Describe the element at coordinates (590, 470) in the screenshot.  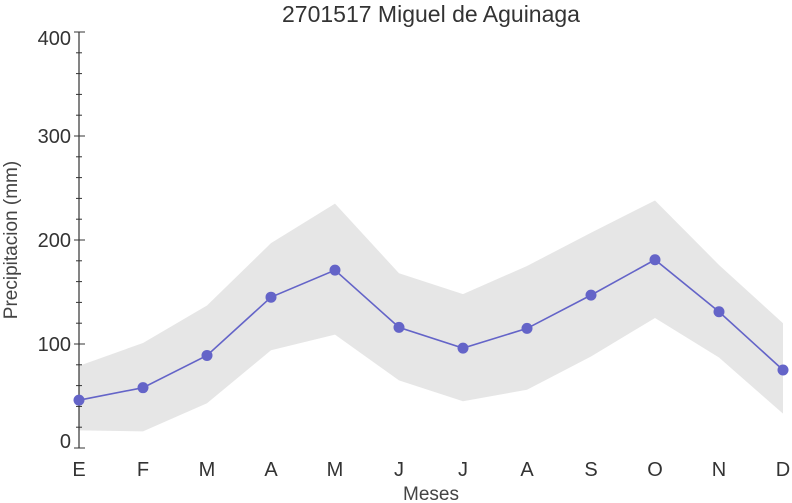
I see `x-tick-label: S` at that location.